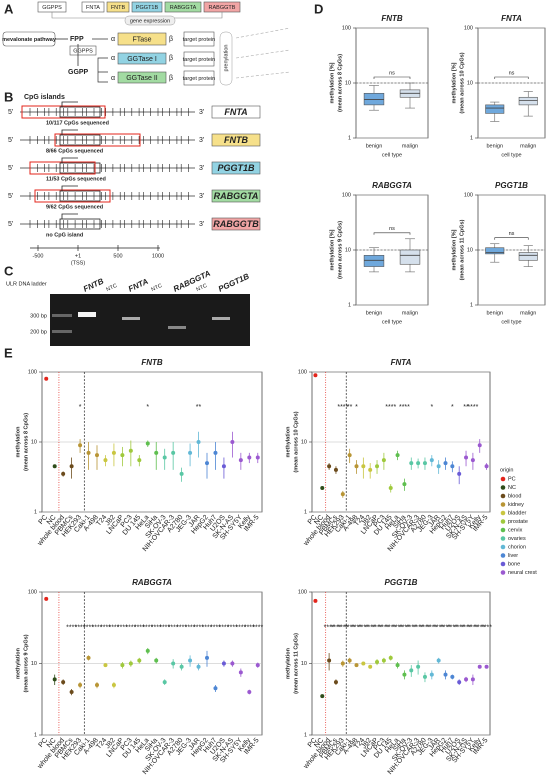 This screenshot has height=776, width=550. I want to click on legend-label: kidney, so click(516, 505).